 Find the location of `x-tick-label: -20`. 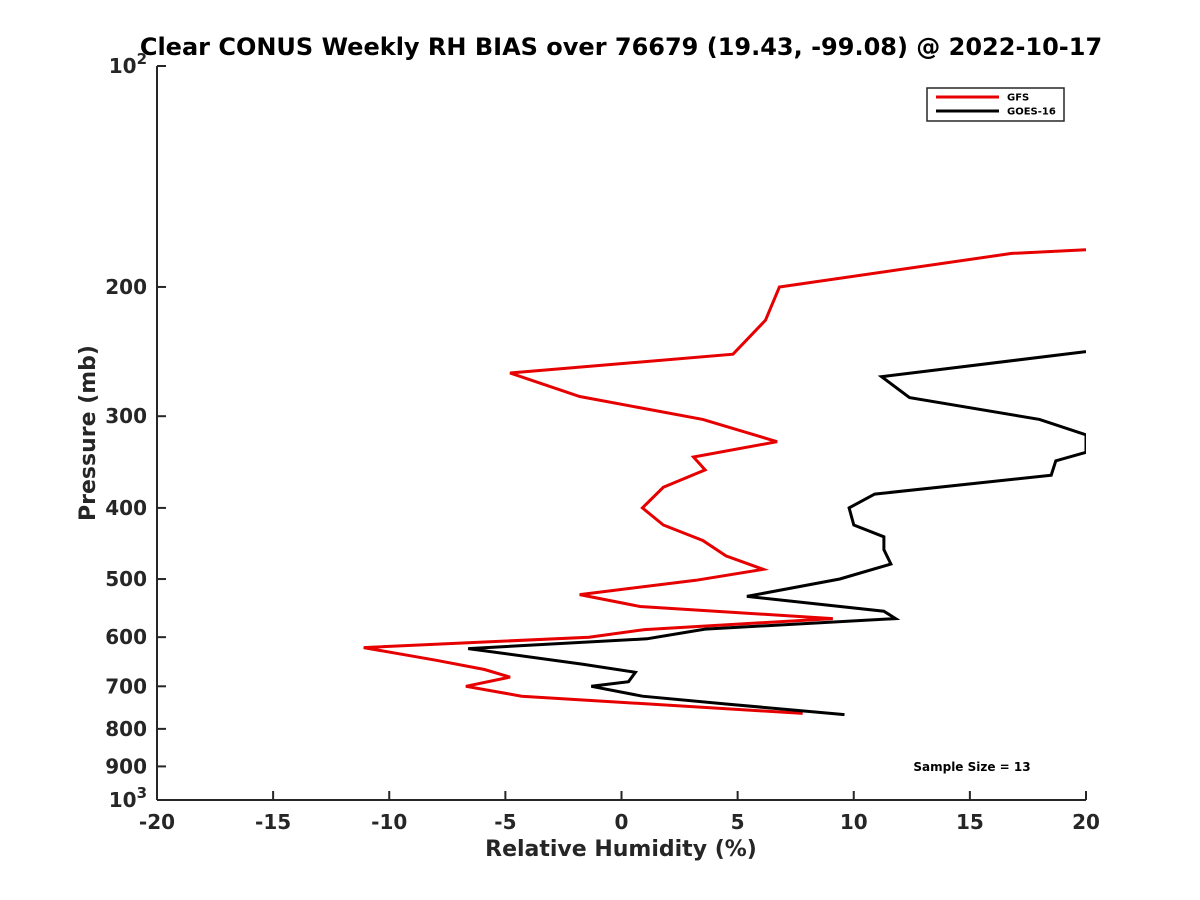

x-tick-label: -20 is located at coordinates (157, 822).